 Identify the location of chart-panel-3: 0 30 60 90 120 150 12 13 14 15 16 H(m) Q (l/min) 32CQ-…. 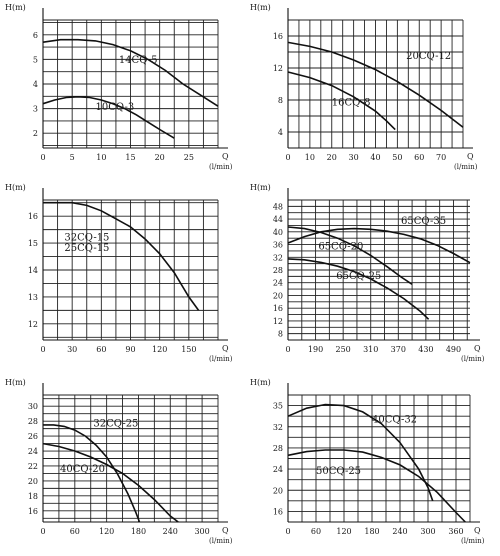
(119, 273).